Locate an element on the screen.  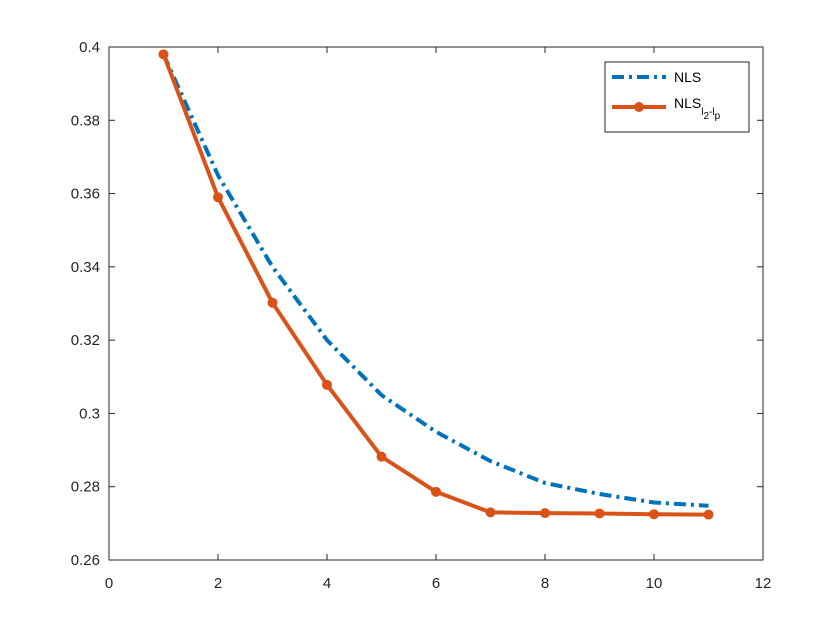
legend-box is located at coordinates (677, 97).